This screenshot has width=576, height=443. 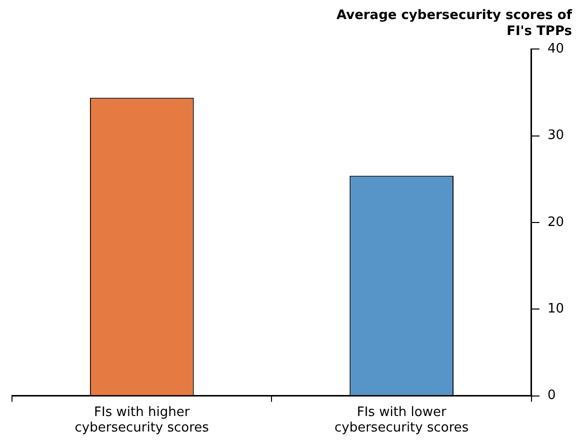 What do you see at coordinates (555, 136) in the screenshot?
I see `y-tick-label: 30` at bounding box center [555, 136].